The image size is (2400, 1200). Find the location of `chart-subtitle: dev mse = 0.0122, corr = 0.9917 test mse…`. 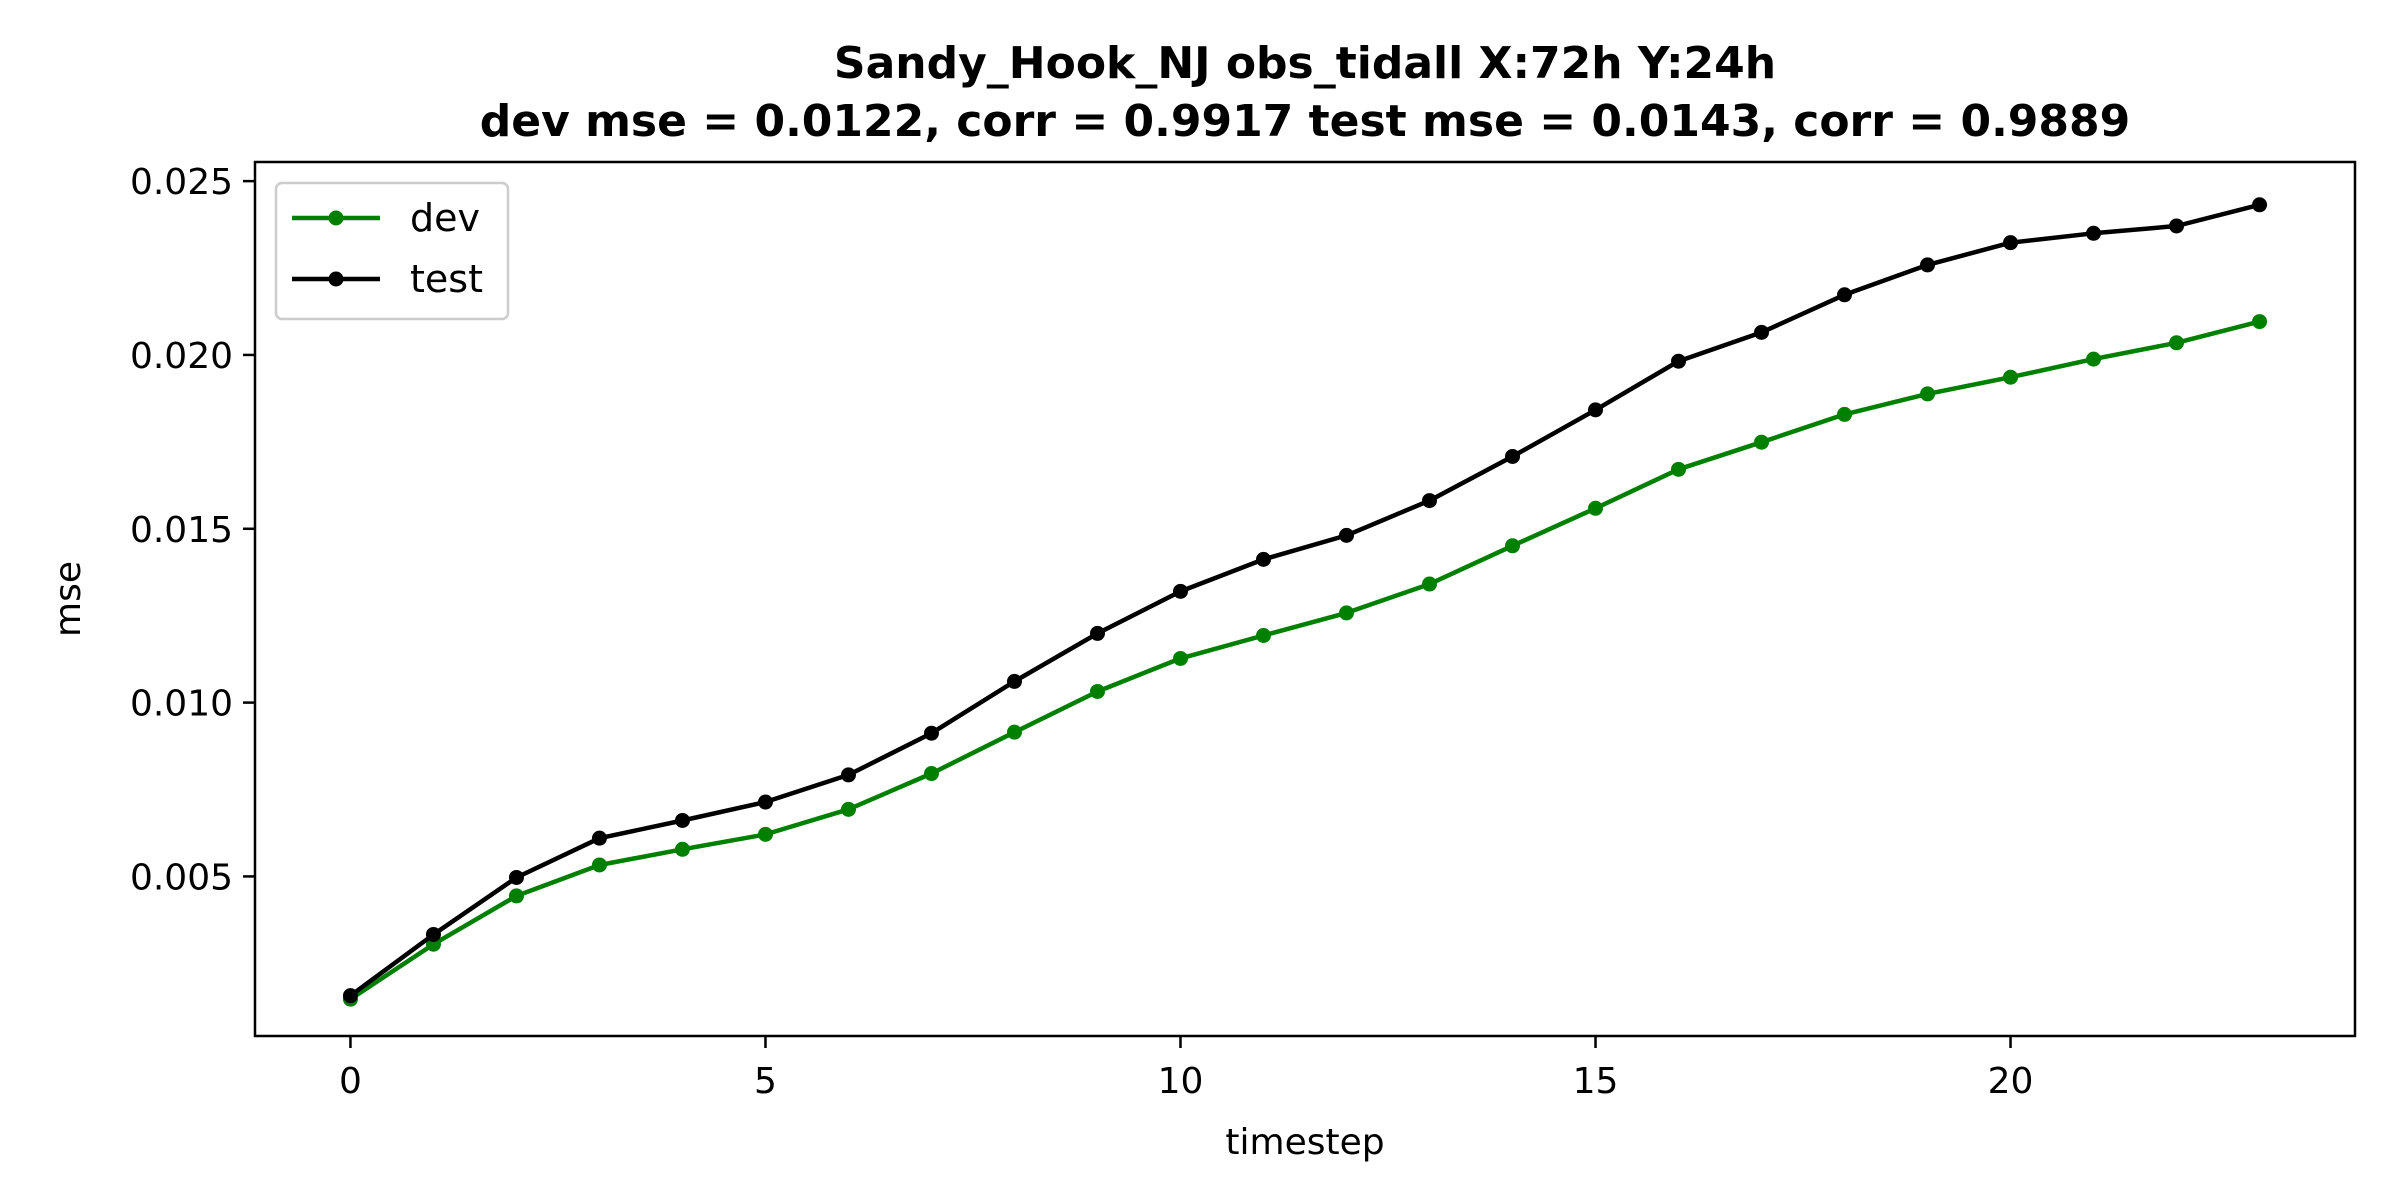

chart-subtitle: dev mse = 0.0122, corr = 0.9917 test mse… is located at coordinates (1305, 121).